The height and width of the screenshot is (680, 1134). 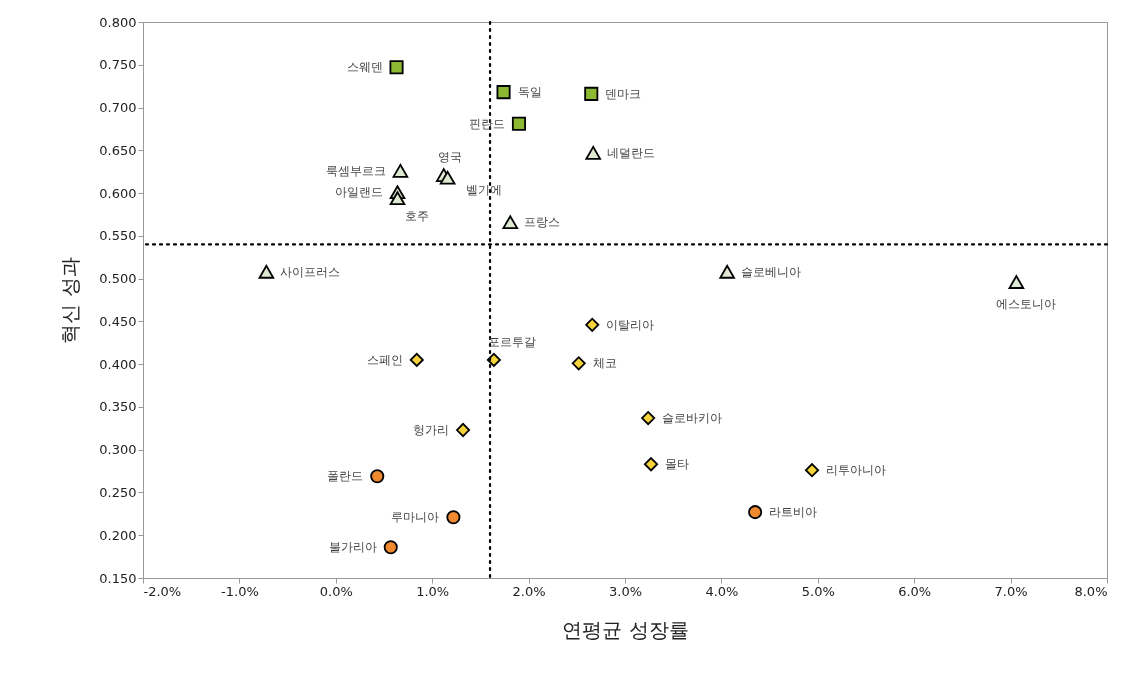 I want to click on x-tick-label: 3.0%, so click(x=625, y=591).